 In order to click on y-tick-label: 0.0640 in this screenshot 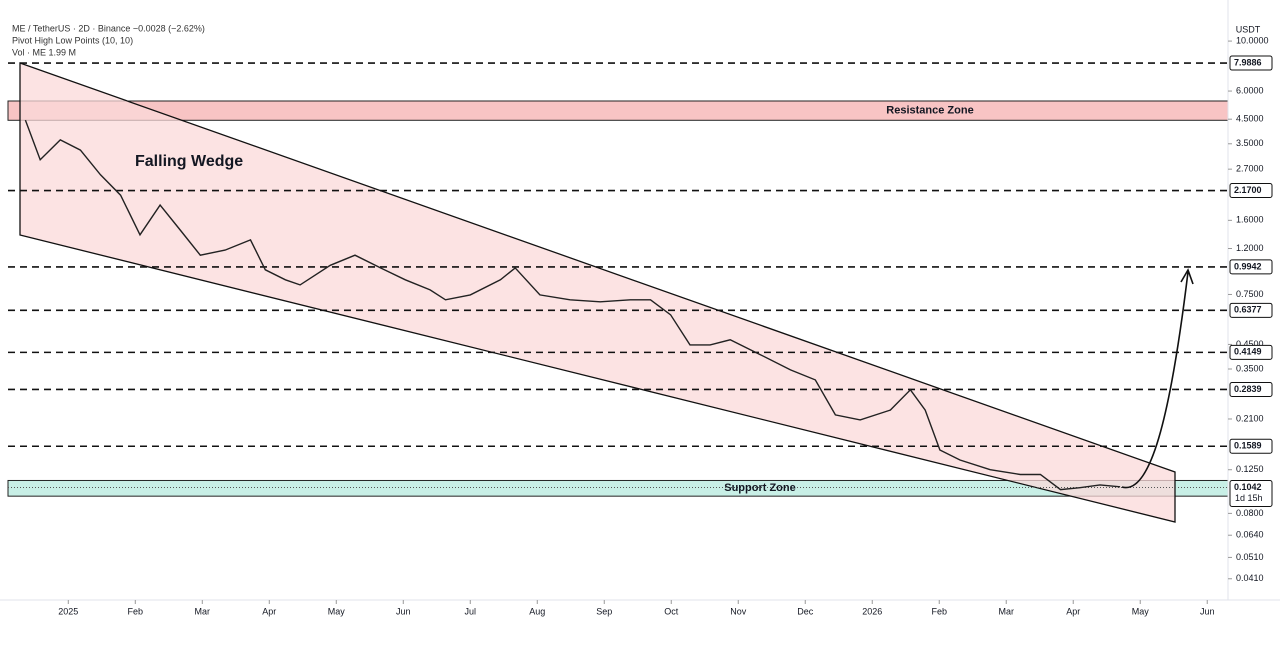, I will do `click(1250, 535)`.